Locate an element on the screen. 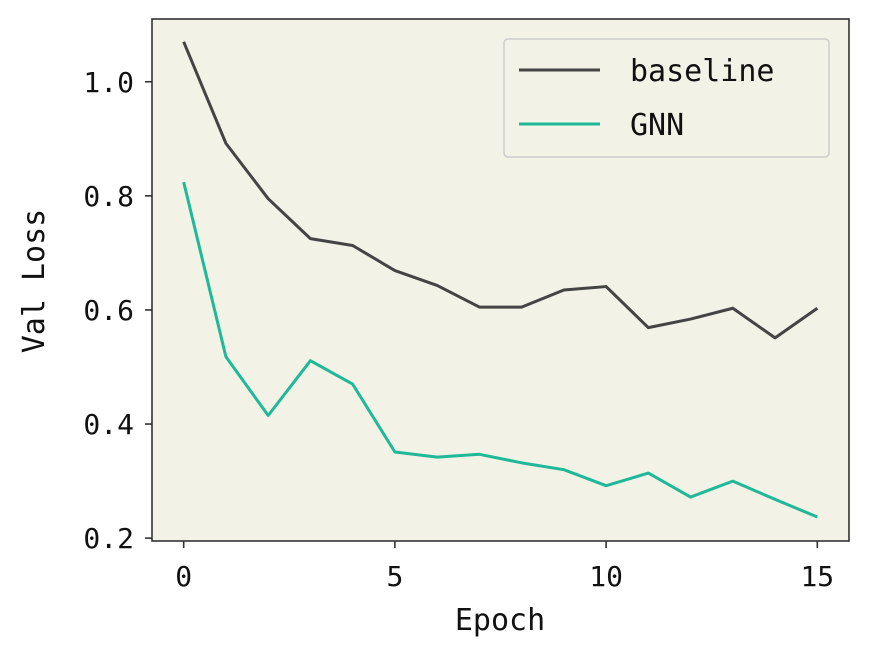 This screenshot has width=869, height=657. y-axis-ticks: 0.2 0.4 0.6 0.8 1.0 is located at coordinates (117, 310).